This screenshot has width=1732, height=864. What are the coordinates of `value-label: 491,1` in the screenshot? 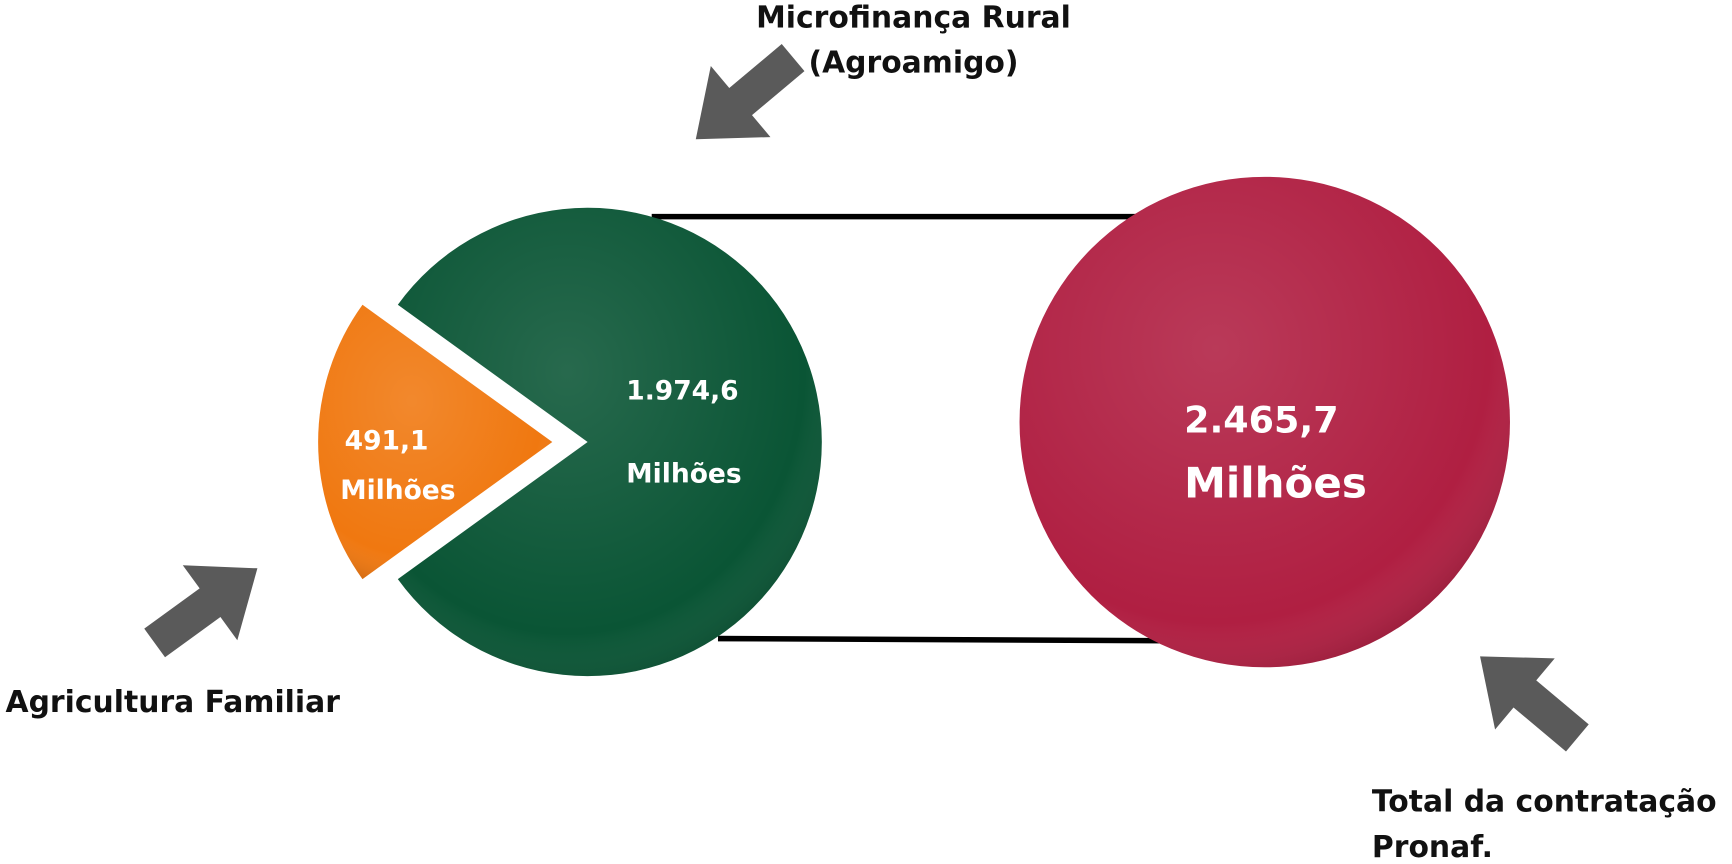 It's located at (387, 440).